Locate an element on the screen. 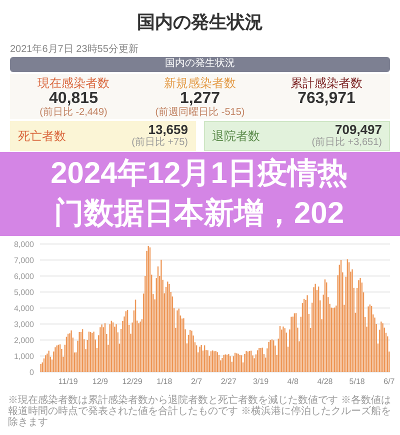 This screenshot has width=400, height=435. text: (前日比 -2,449) is located at coordinates (73, 113).